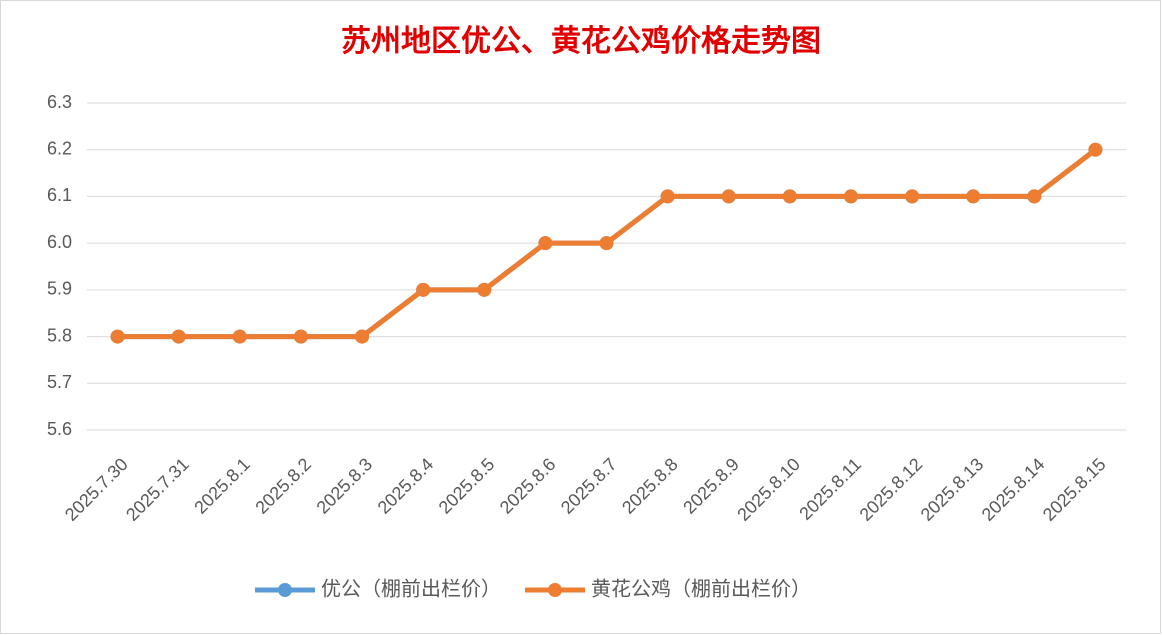 The width and height of the screenshot is (1162, 635). Describe the element at coordinates (59, 242) in the screenshot. I see `y-tick-label: 6.0` at that location.